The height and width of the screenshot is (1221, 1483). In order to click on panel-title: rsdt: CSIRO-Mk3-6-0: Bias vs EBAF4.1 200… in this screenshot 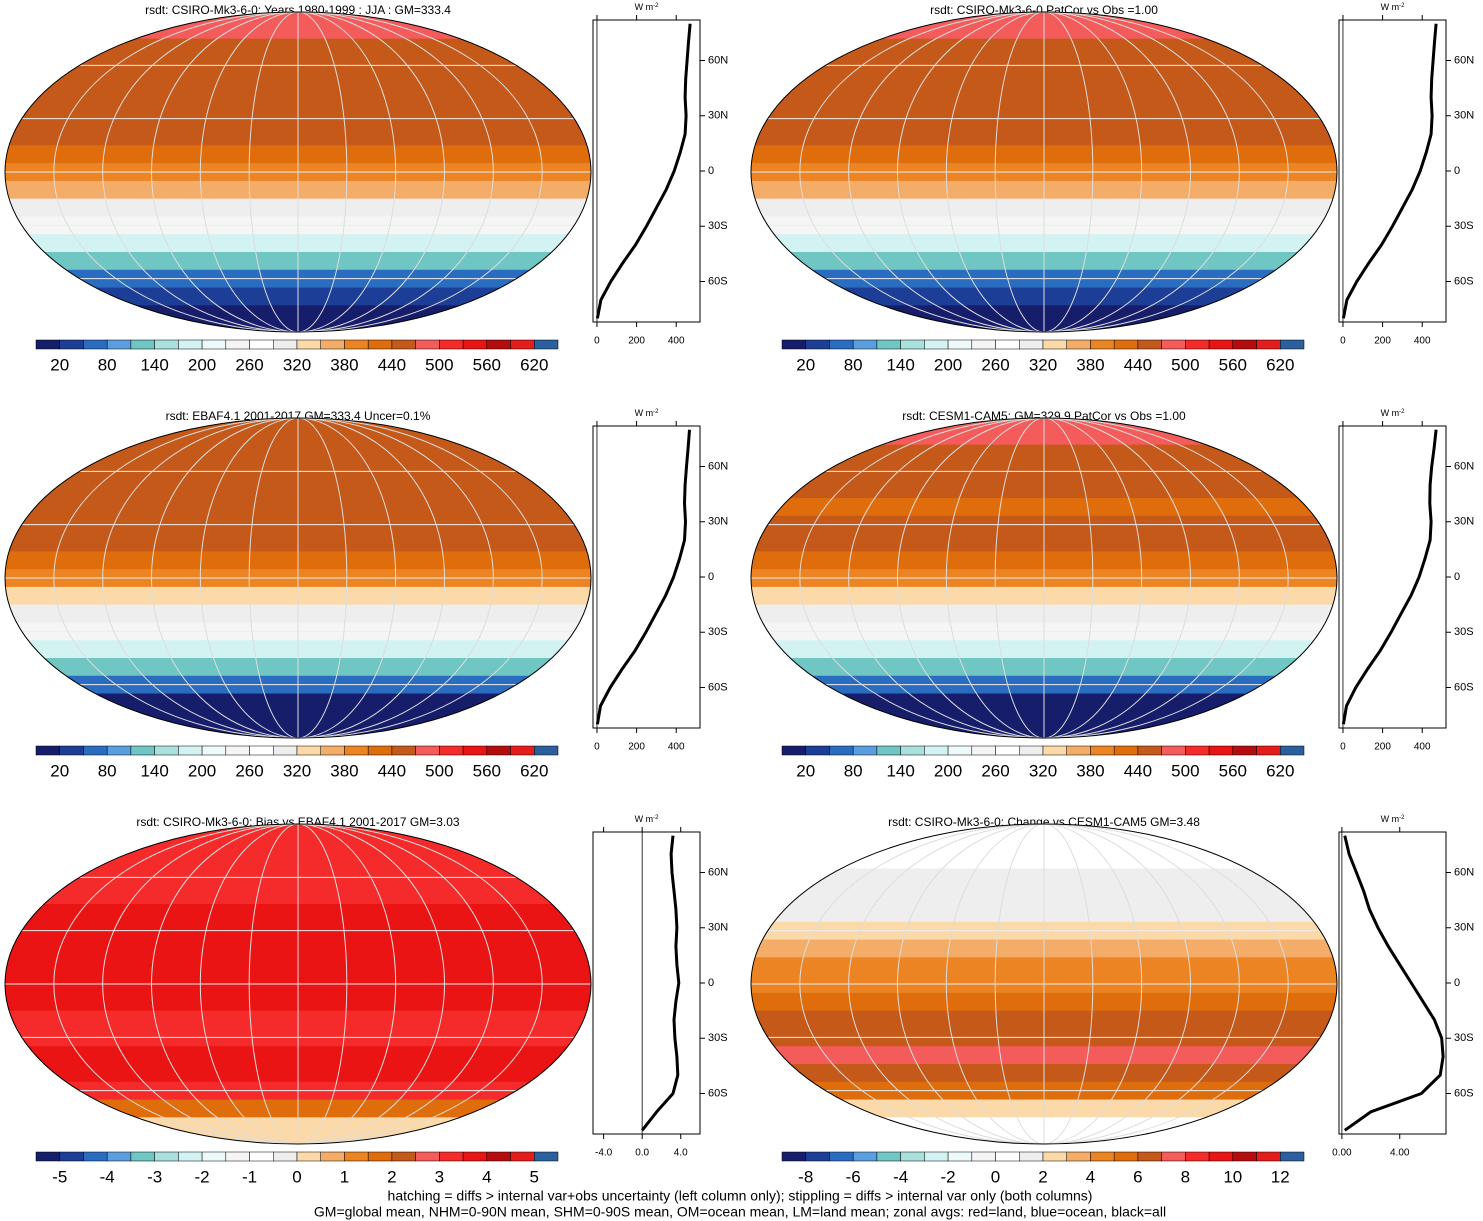, I will do `click(297, 822)`.